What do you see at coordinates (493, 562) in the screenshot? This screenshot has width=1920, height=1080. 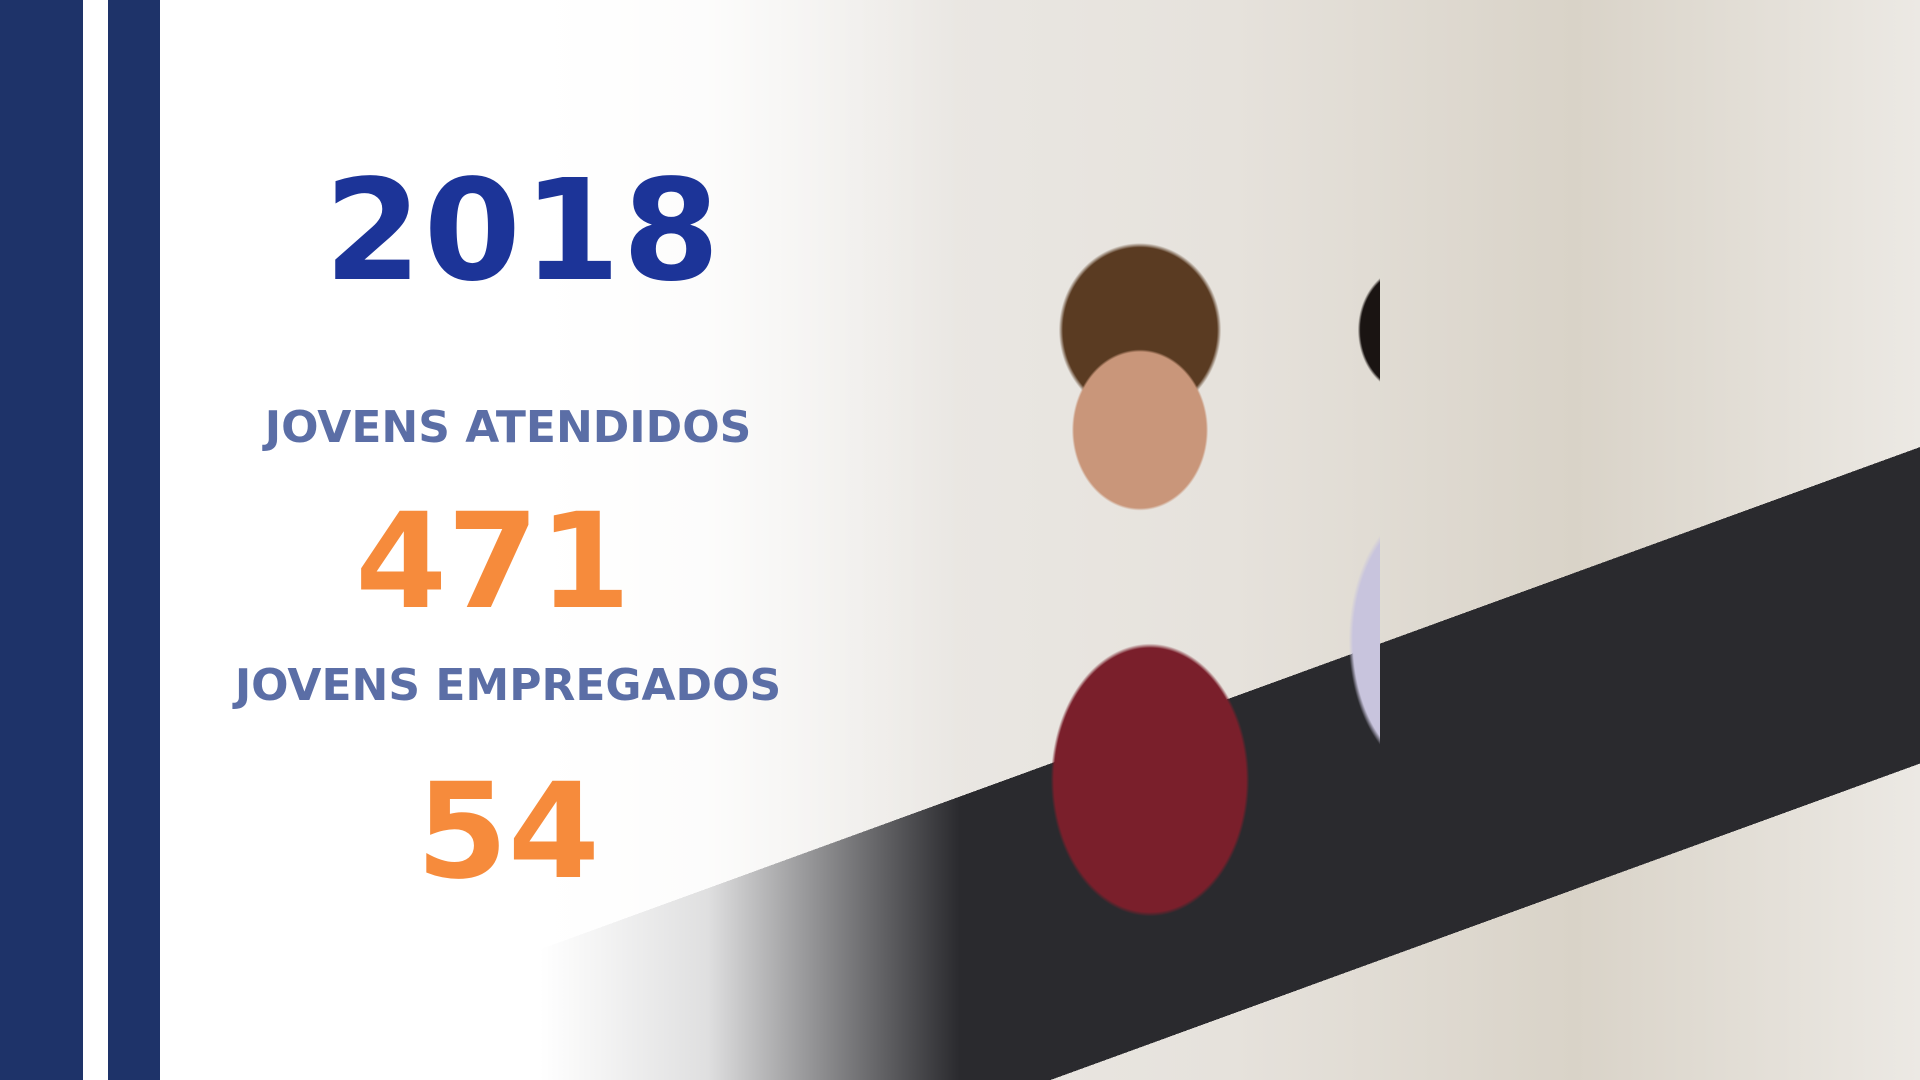 I see `stat-value-atendidos: 471` at bounding box center [493, 562].